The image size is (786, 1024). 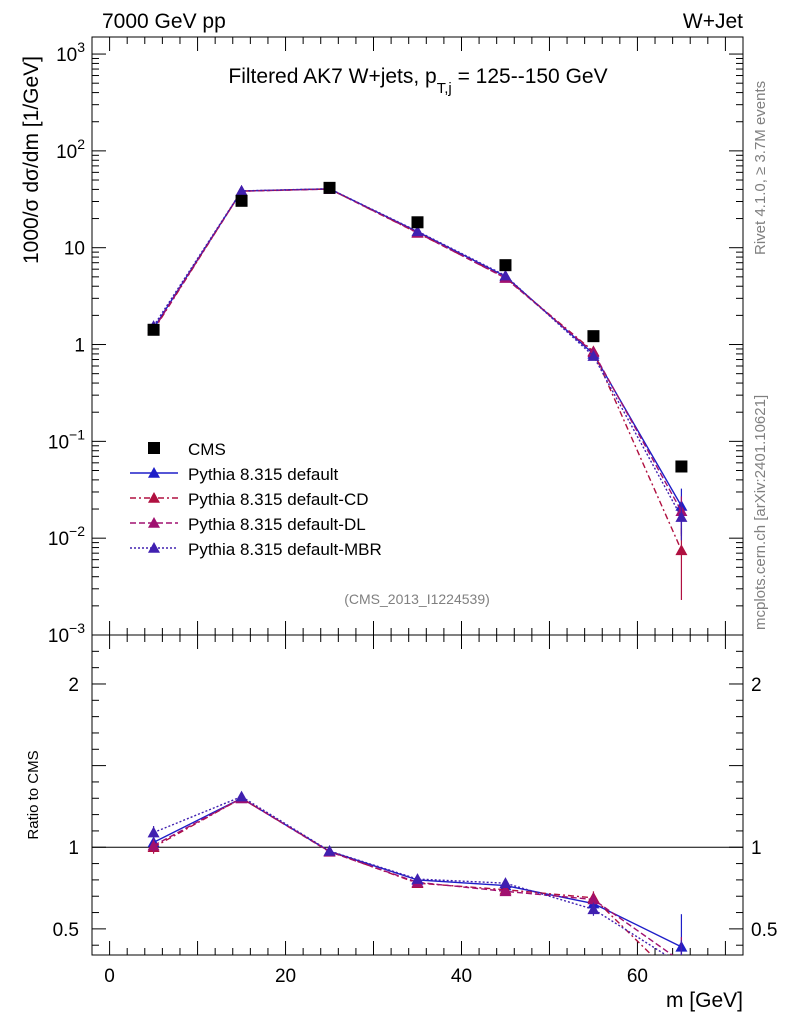 What do you see at coordinates (66, 439) in the screenshot?
I see `y-tick-label: 10⁻¹` at bounding box center [66, 439].